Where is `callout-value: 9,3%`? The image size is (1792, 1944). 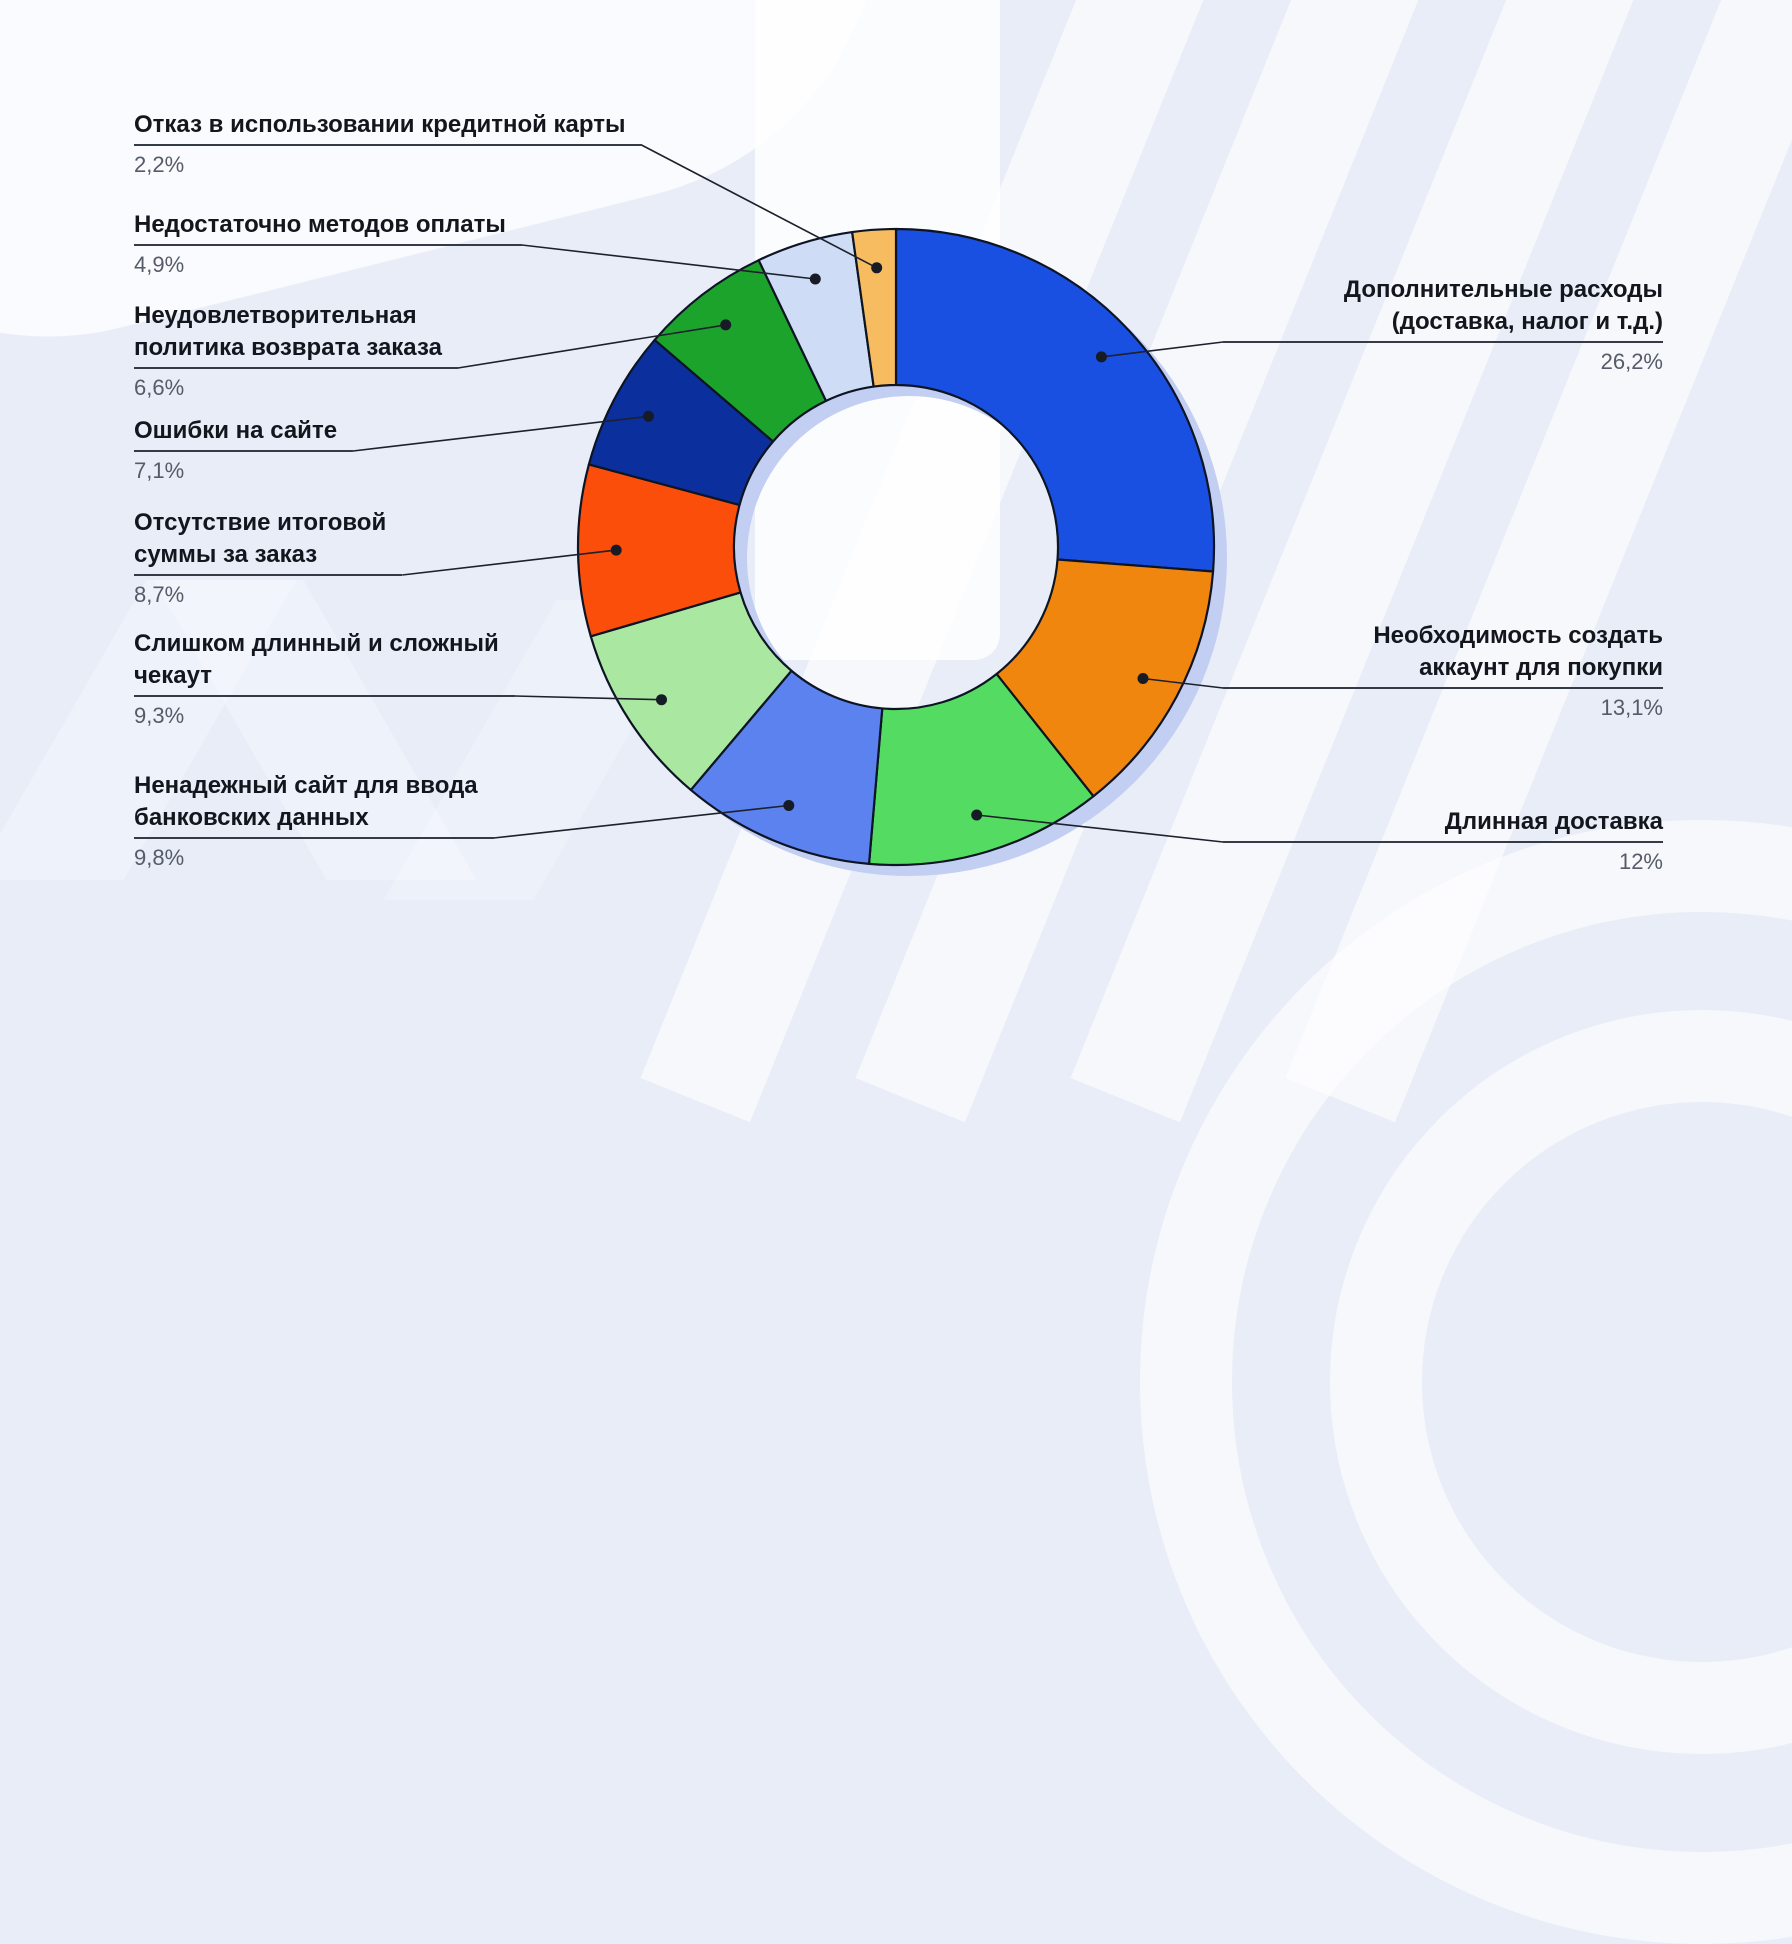 callout-value: 9,3% is located at coordinates (159, 715).